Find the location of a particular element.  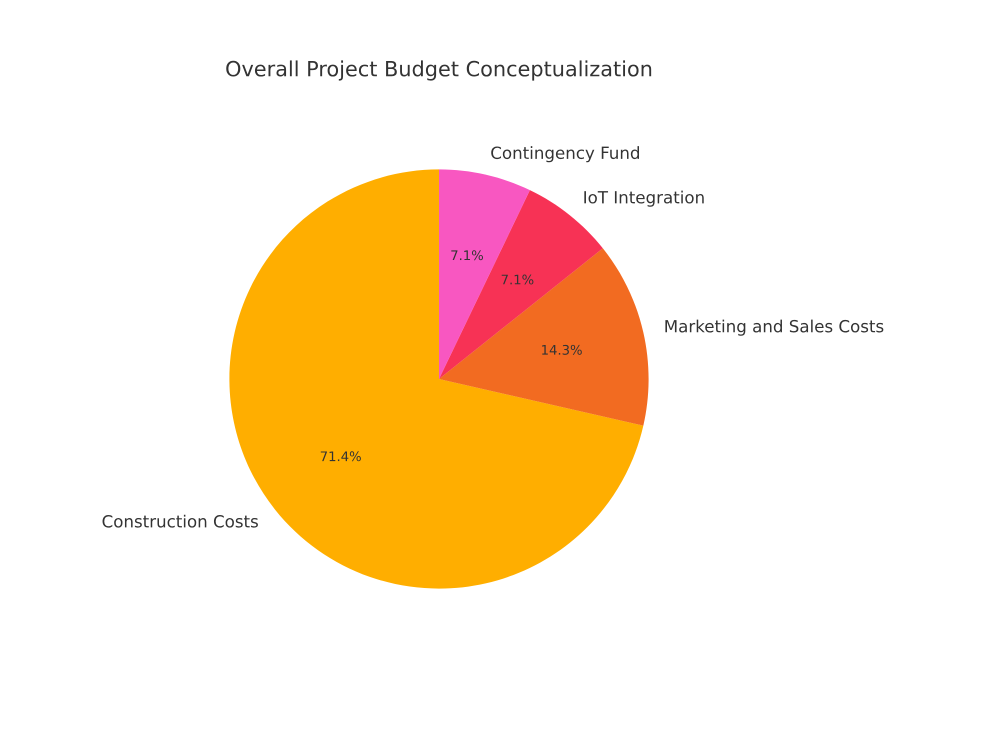

slice-label: Contingency Fund is located at coordinates (565, 154).